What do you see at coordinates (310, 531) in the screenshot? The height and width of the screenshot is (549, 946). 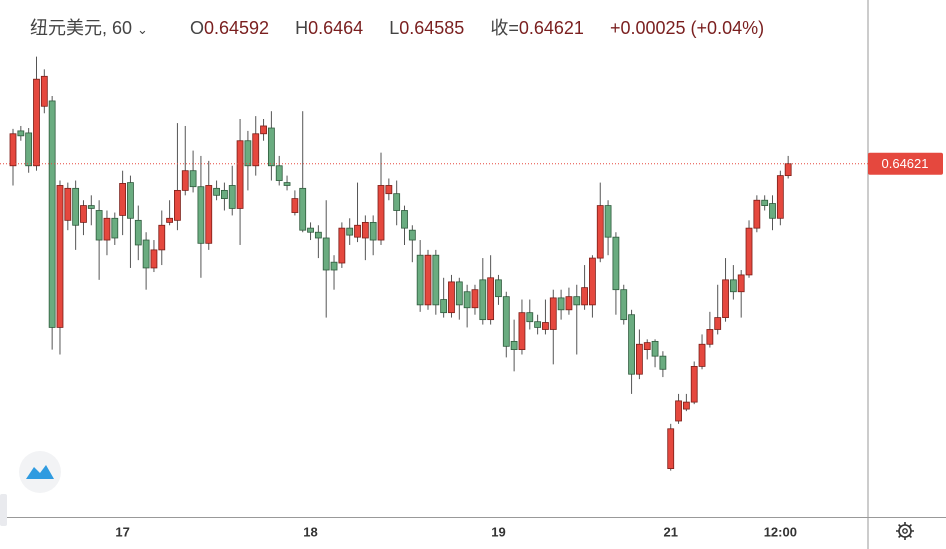 I see `x-tick-label: 18` at bounding box center [310, 531].